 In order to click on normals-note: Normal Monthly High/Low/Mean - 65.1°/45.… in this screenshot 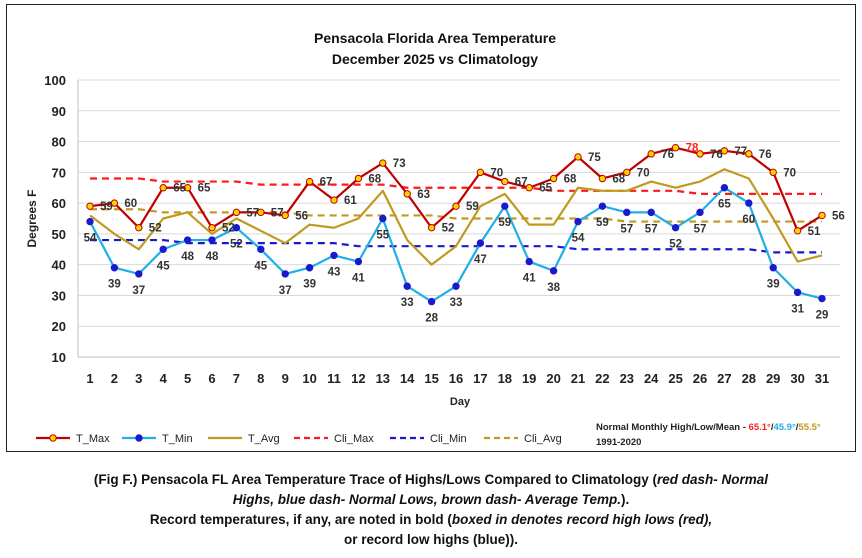, I will do `click(708, 427)`.